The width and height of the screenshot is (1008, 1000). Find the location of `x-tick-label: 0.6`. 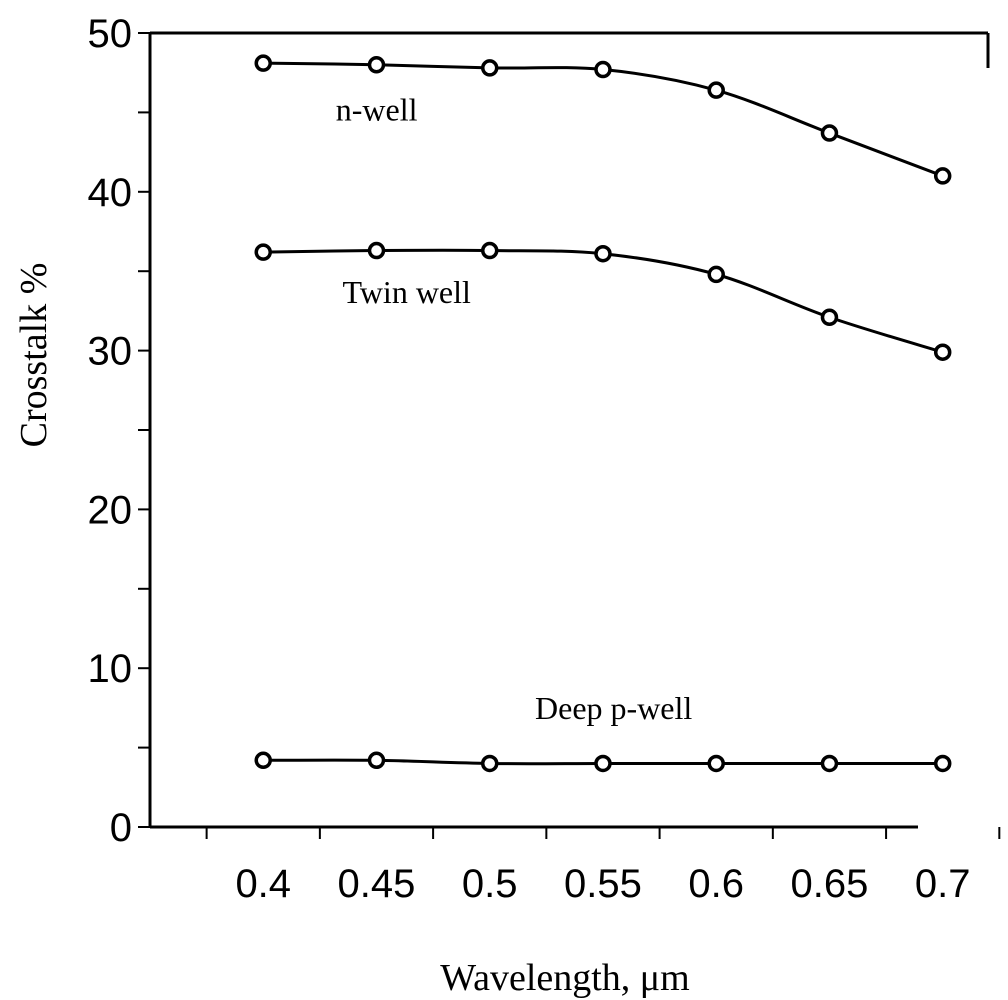

x-tick-label: 0.6 is located at coordinates (716, 884).